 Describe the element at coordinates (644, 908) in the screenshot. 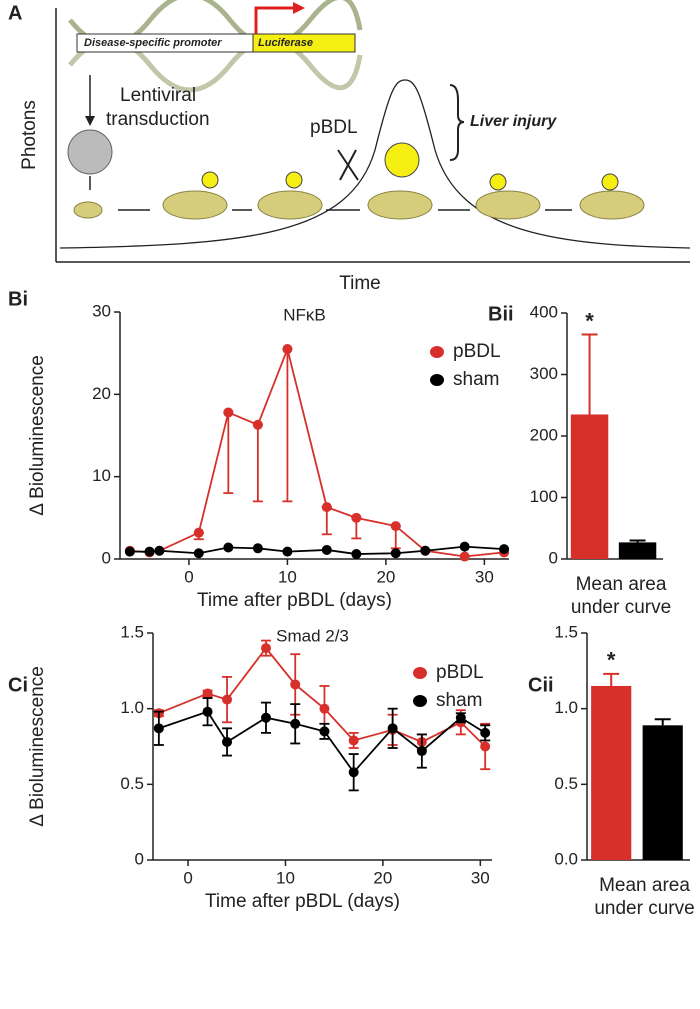

I see `x-axis-label: under curve` at that location.